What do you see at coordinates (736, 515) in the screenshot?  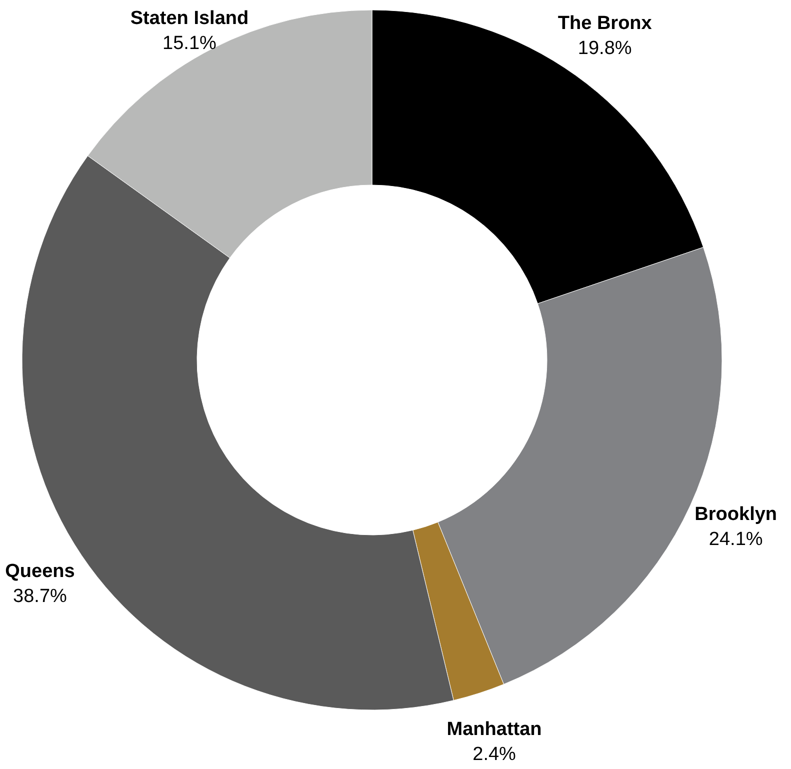 I see `slice-label: Brooklyn` at bounding box center [736, 515].